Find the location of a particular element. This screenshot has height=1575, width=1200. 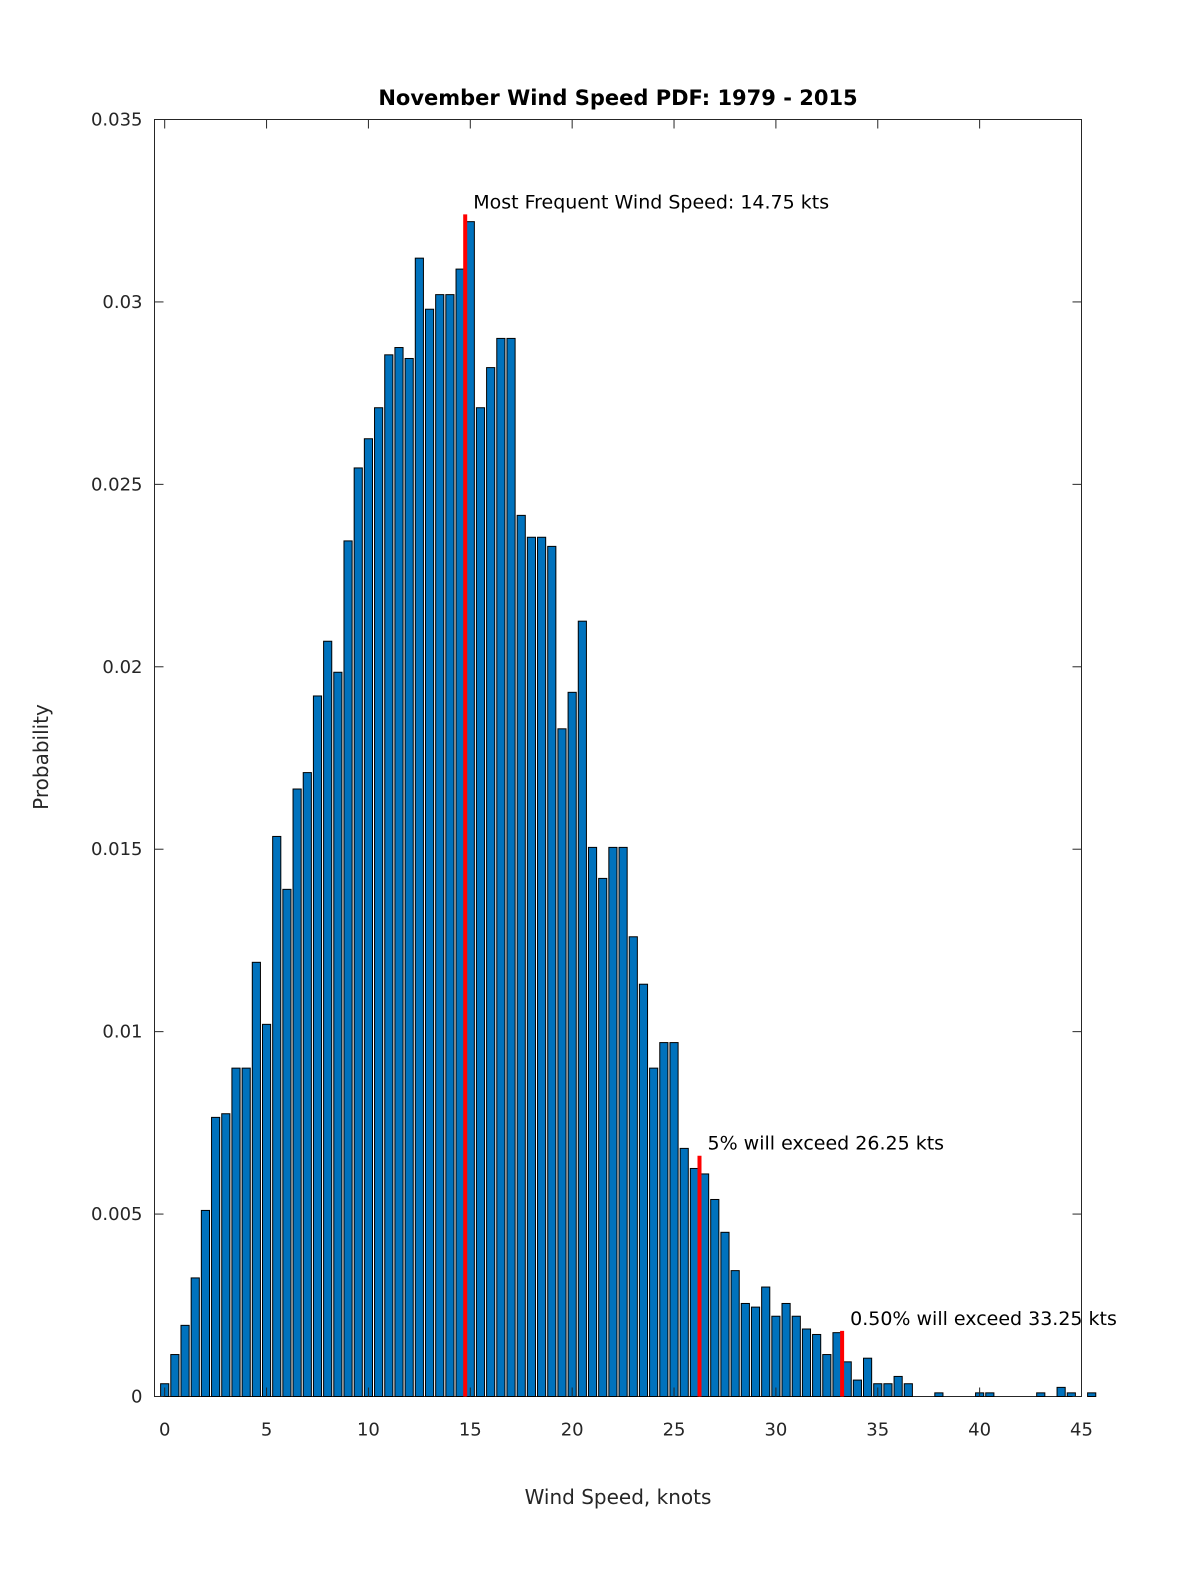

marker-label: 5% will exceed 26.25 kts is located at coordinates (825, 1144).